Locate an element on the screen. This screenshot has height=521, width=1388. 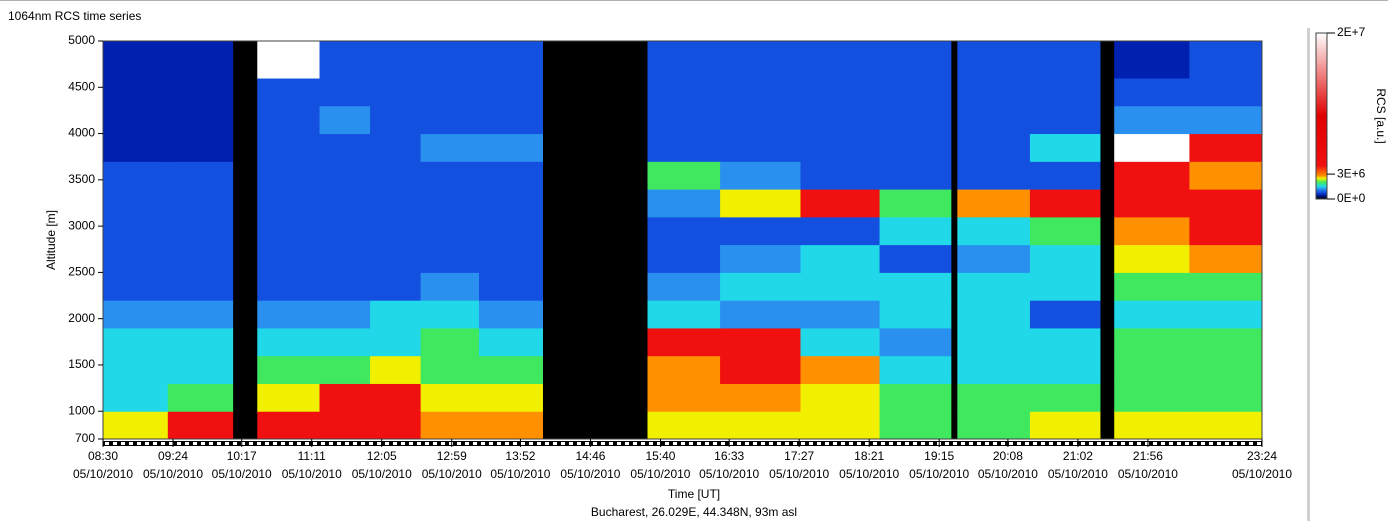
y-tick-label: 700 is located at coordinates (85, 438).